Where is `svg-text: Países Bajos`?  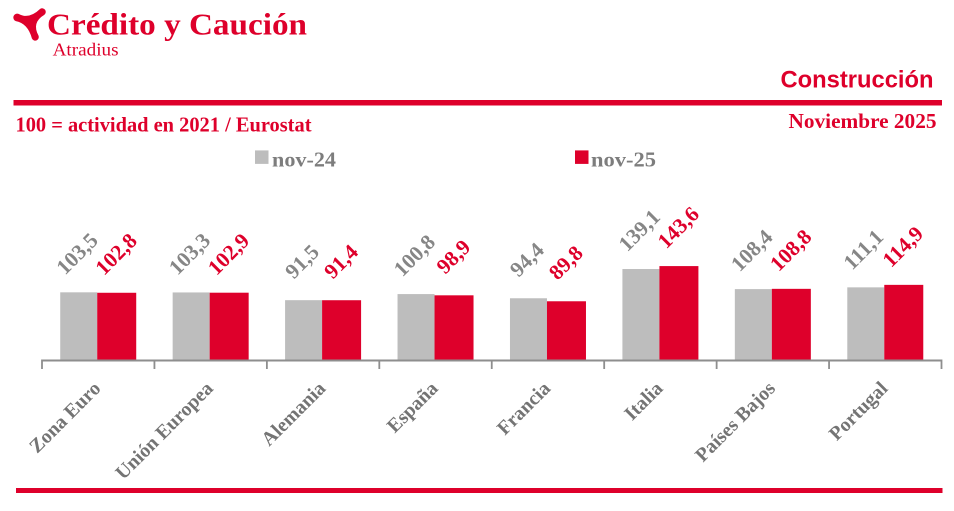
svg-text: Países Bajos is located at coordinates (735, 421).